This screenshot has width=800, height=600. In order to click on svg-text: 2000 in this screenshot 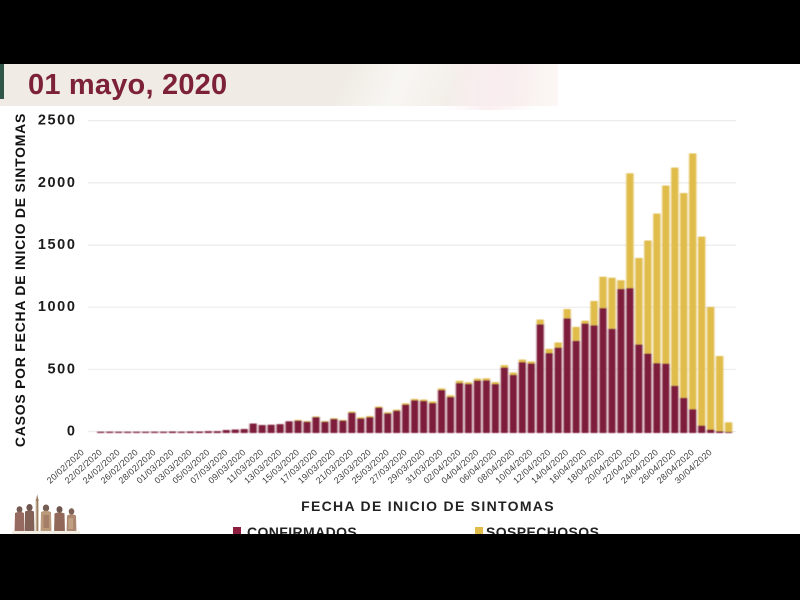, I will do `click(57, 183)`.